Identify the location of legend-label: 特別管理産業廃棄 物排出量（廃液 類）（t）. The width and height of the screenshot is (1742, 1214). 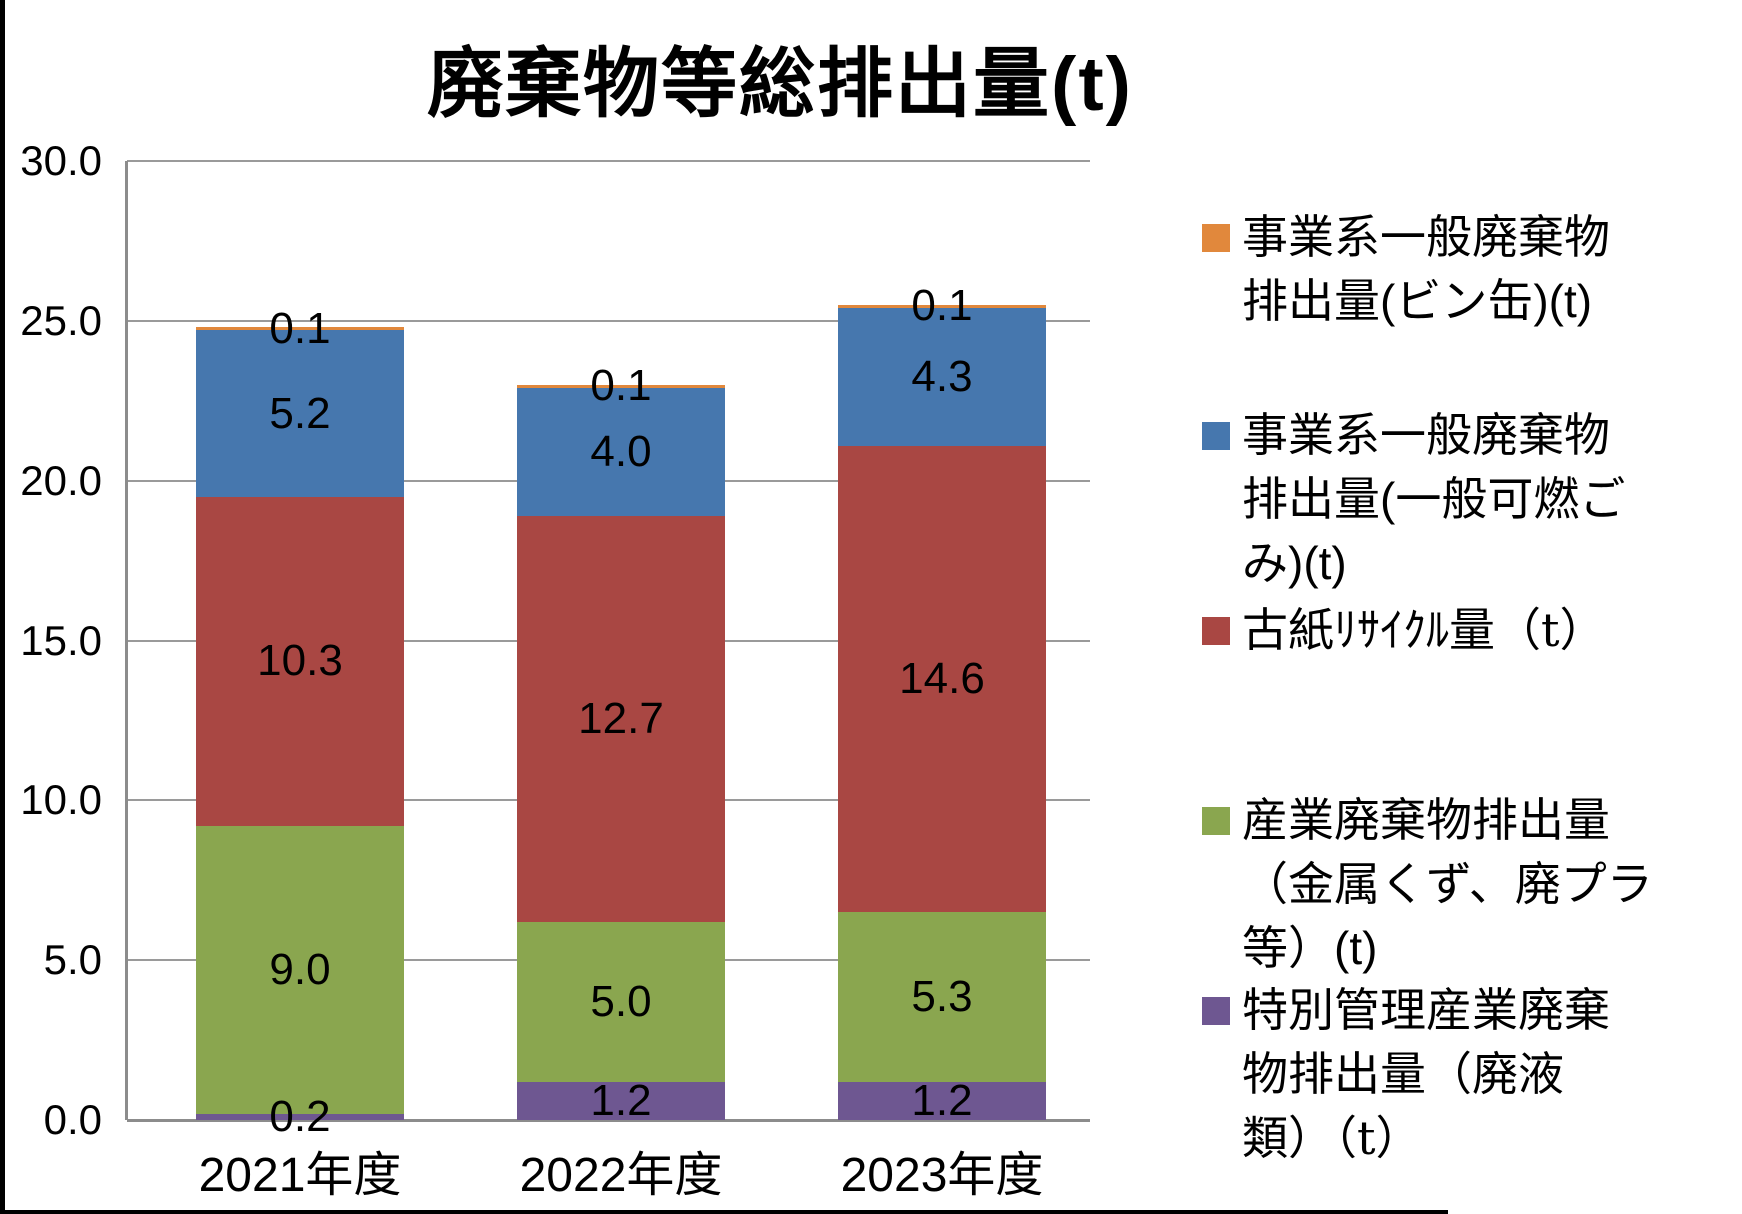
(1426, 1074).